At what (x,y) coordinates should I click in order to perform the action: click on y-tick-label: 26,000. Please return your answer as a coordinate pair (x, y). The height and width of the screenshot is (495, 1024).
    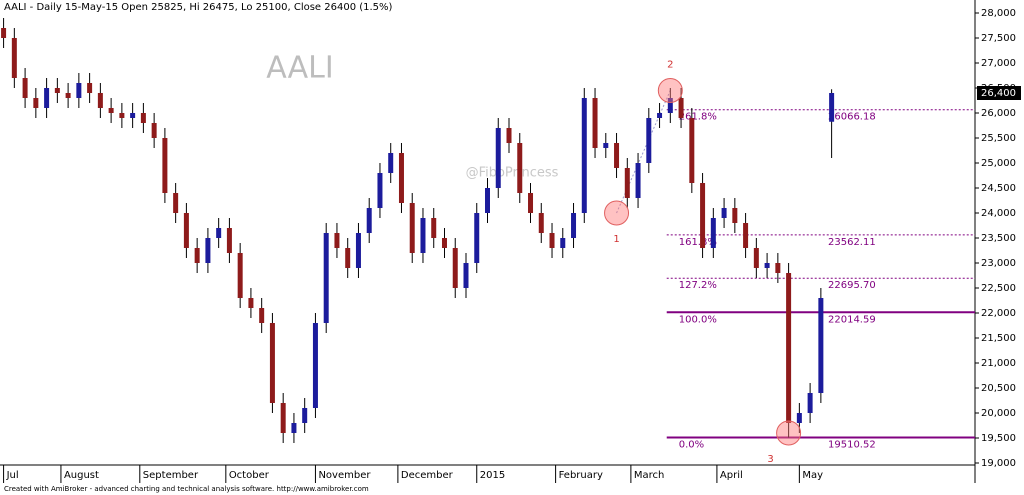
    Looking at the image, I should click on (998, 113).